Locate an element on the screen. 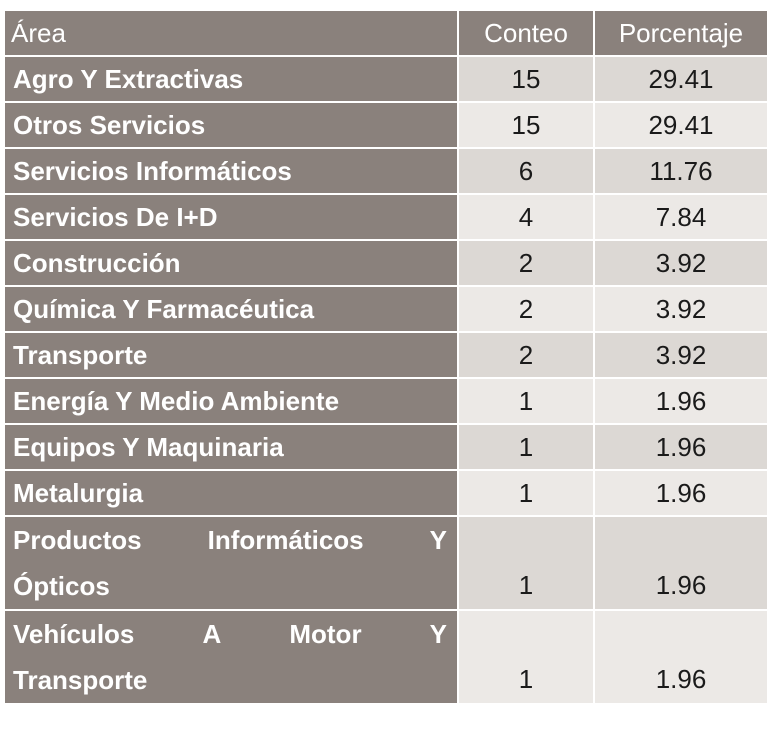  table-row: Otros Servicios 15 29.41 is located at coordinates (386, 125).